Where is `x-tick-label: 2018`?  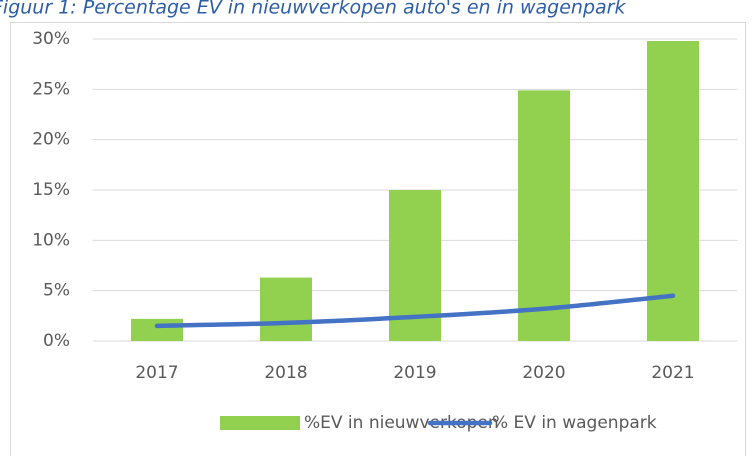
x-tick-label: 2018 is located at coordinates (285, 373).